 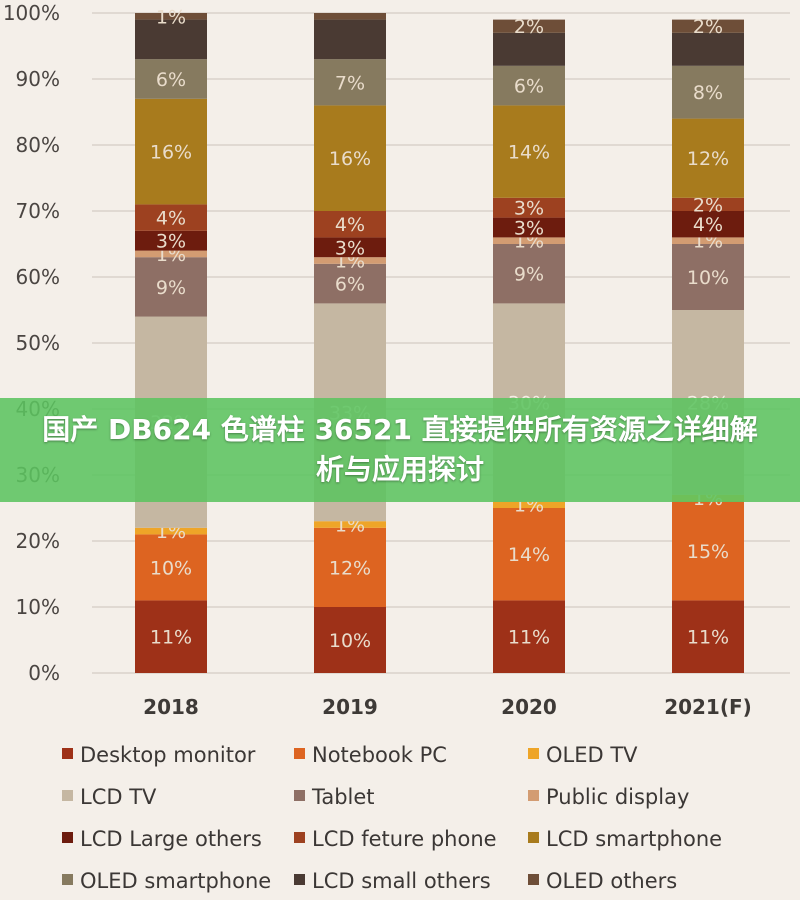 I want to click on y-tick-label: 100%, so click(x=31, y=13).